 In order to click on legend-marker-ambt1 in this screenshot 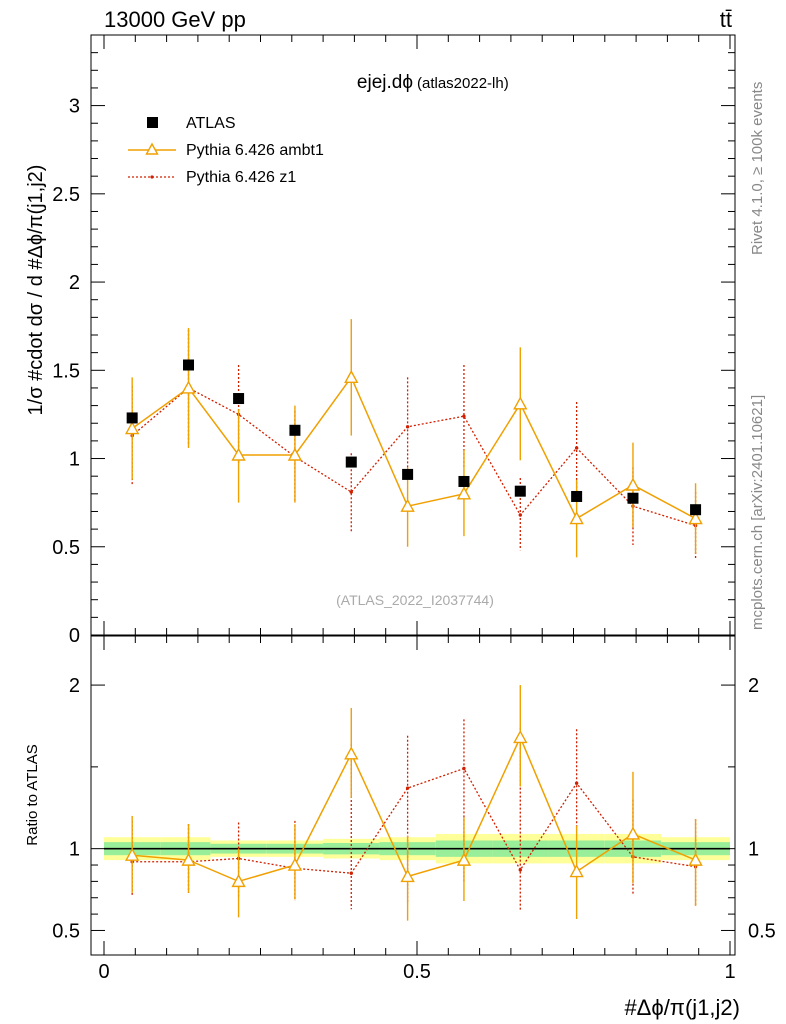, I will do `click(152, 148)`.